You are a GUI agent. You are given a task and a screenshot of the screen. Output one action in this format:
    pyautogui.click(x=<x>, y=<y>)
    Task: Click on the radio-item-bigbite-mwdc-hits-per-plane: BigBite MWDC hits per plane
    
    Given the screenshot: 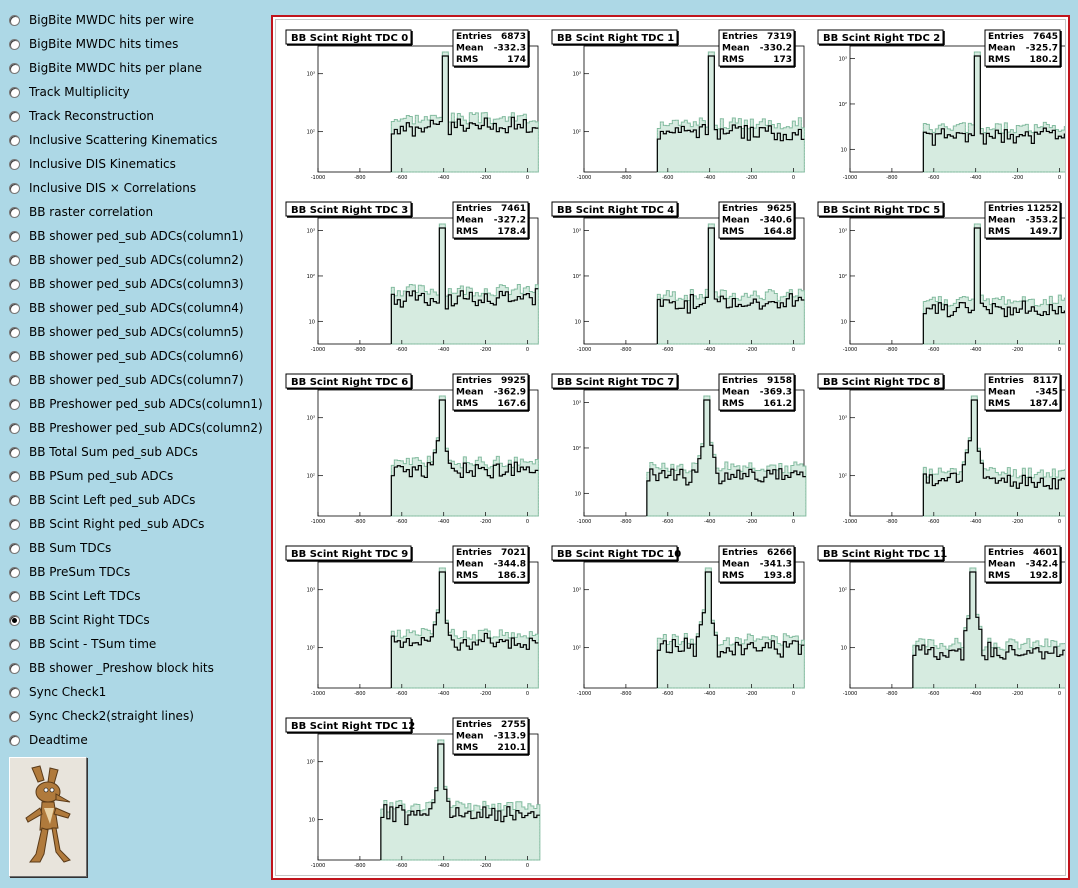 What is the action you would take?
    pyautogui.click(x=105, y=68)
    